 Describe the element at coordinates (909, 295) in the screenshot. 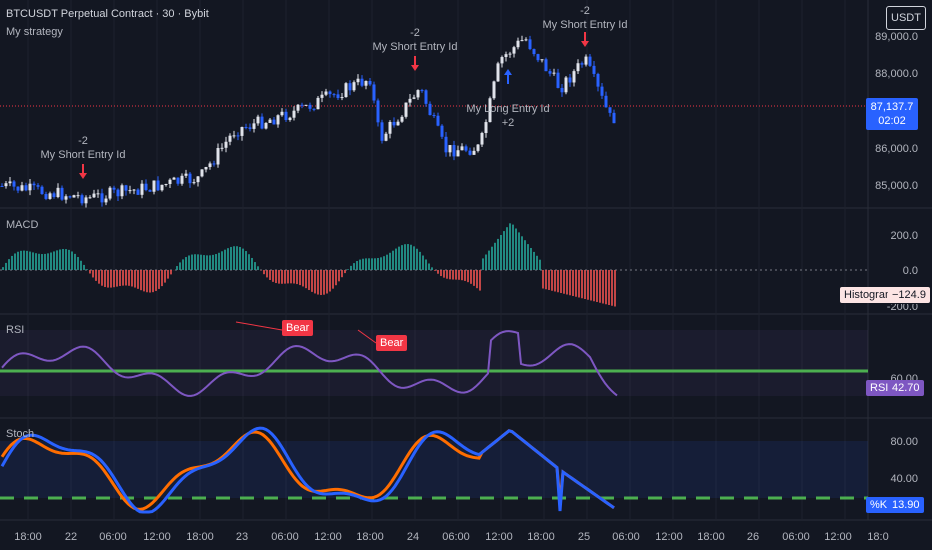

I see `histogram-value-badge: −124.9` at that location.